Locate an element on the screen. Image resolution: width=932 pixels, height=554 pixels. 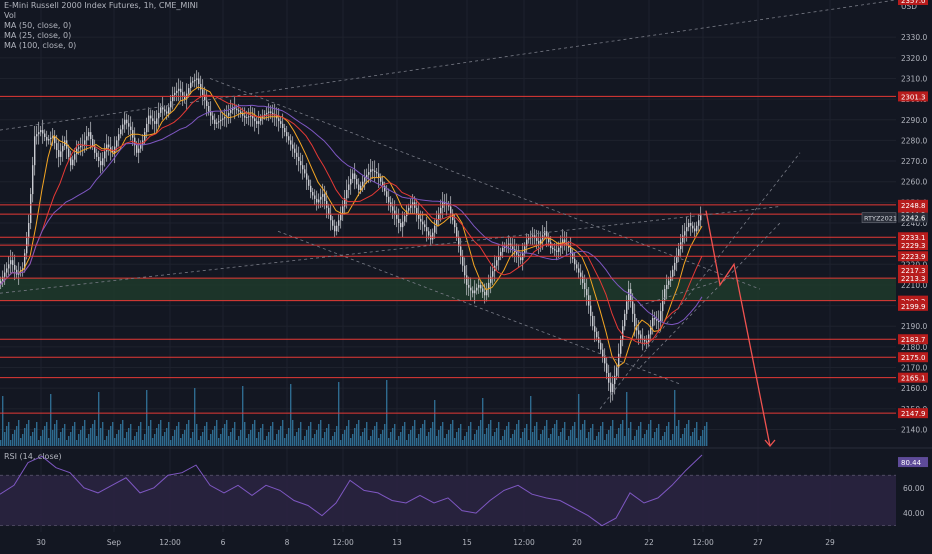
price-tick-label: 2310.0 is located at coordinates (914, 78).